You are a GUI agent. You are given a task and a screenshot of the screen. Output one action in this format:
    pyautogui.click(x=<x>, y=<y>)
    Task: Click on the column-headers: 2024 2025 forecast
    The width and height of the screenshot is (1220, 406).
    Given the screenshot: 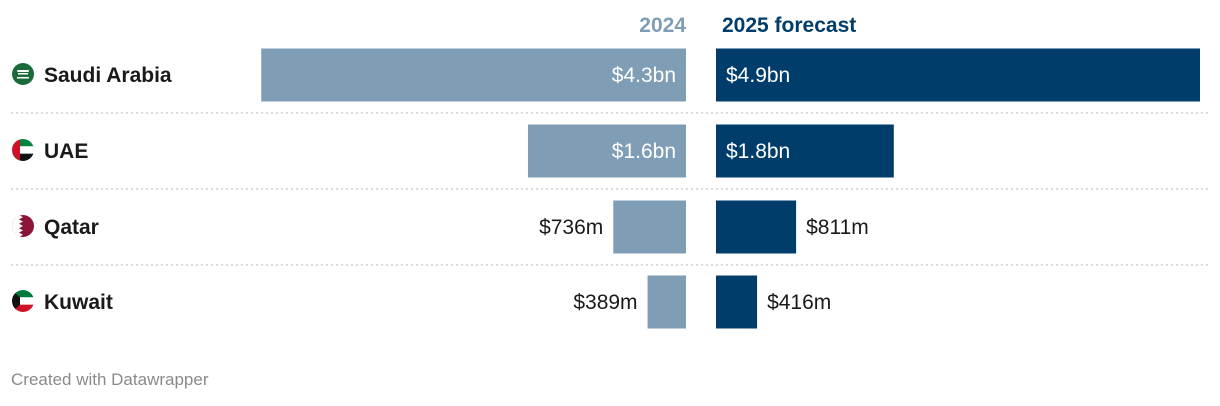 What is the action you would take?
    pyautogui.click(x=747, y=25)
    